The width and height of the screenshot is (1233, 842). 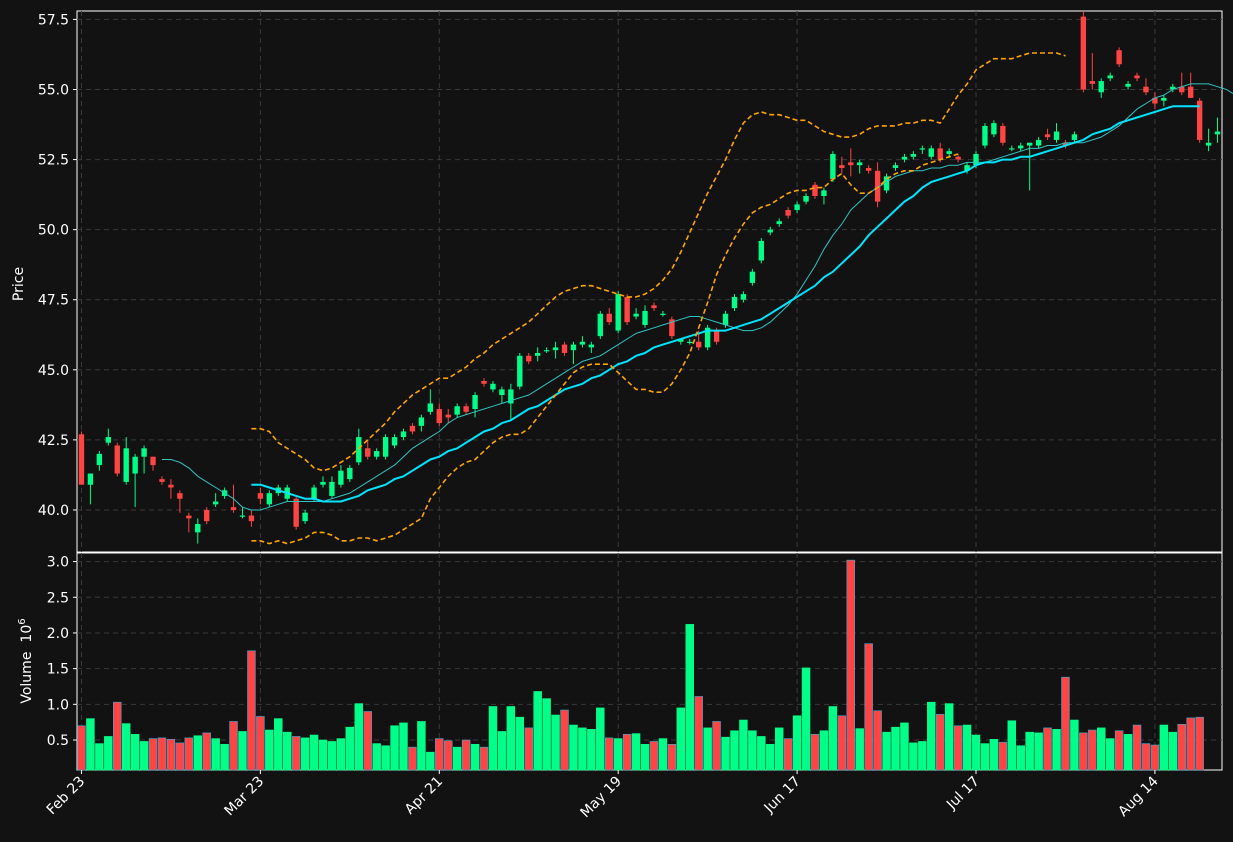 What do you see at coordinates (53, 371) in the screenshot?
I see `price-tick-label: 45.0` at bounding box center [53, 371].